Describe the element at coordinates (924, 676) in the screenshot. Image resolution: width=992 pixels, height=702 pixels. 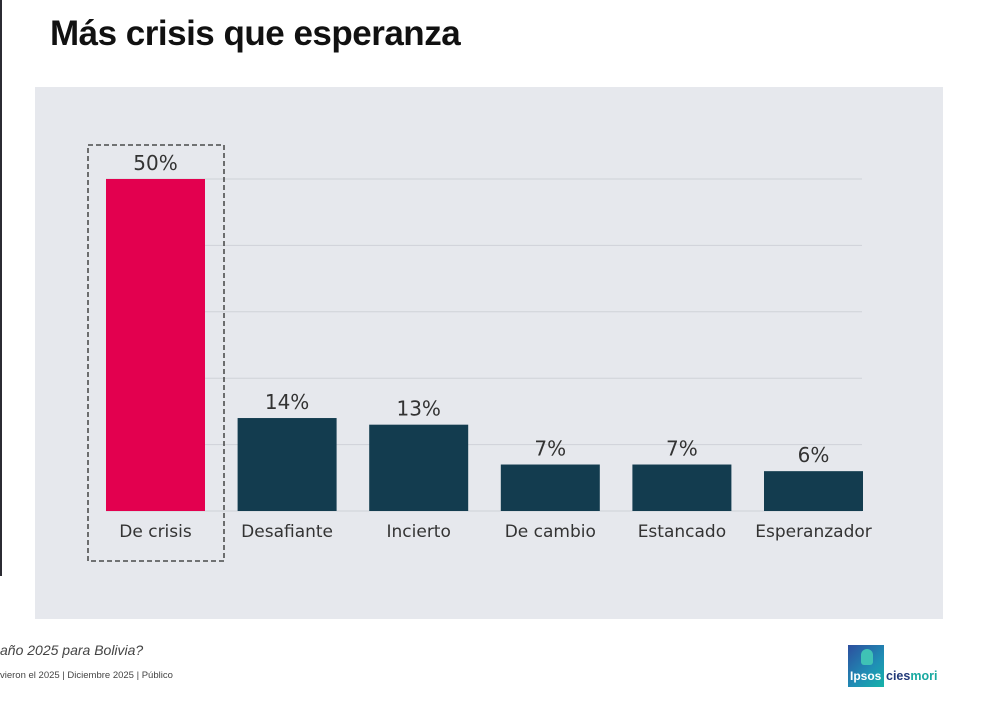
I see `logo-mori-text: mori` at that location.